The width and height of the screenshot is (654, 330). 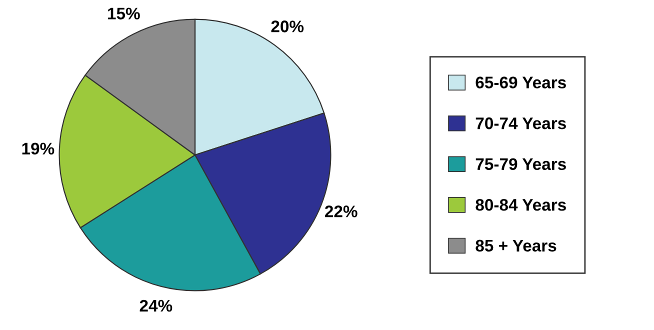 What do you see at coordinates (156, 306) in the screenshot?
I see `data-label: 24%` at bounding box center [156, 306].